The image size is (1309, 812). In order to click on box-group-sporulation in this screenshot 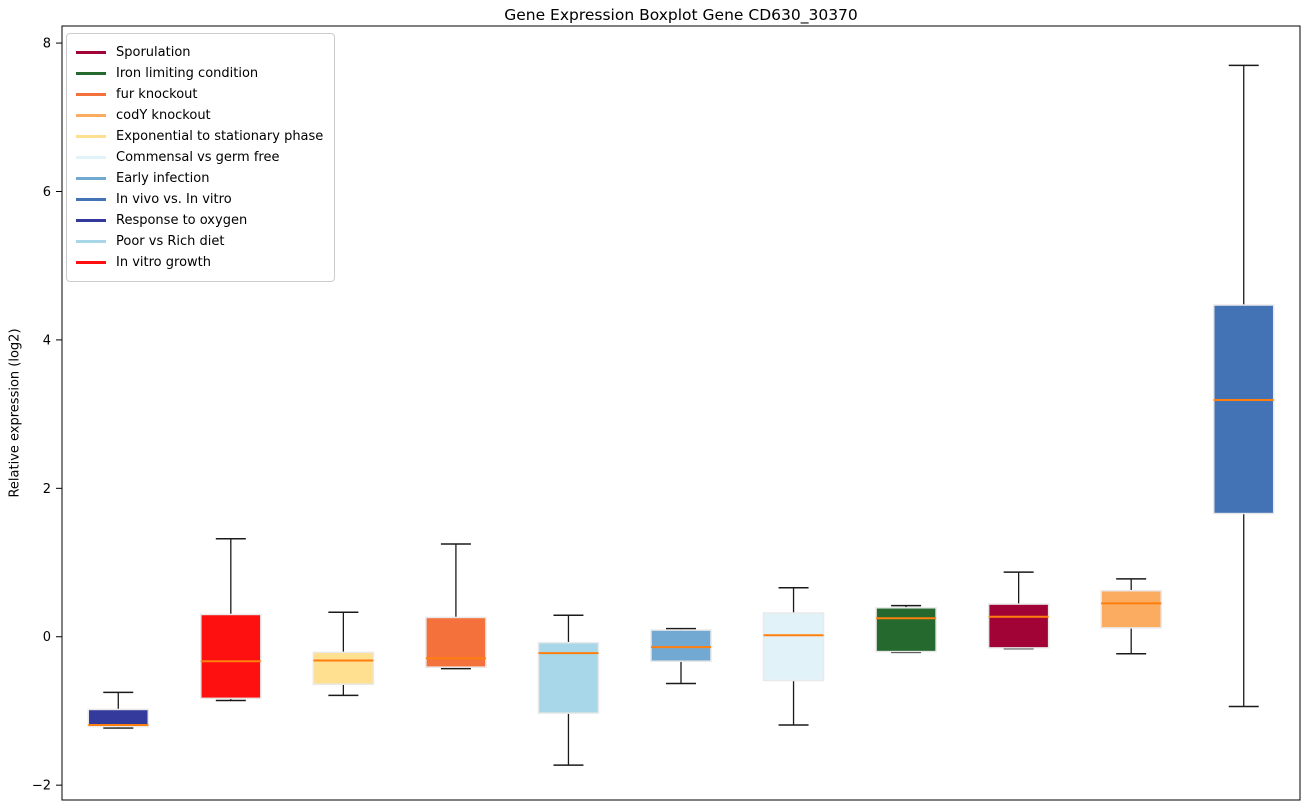, I will do `click(1018, 610)`.